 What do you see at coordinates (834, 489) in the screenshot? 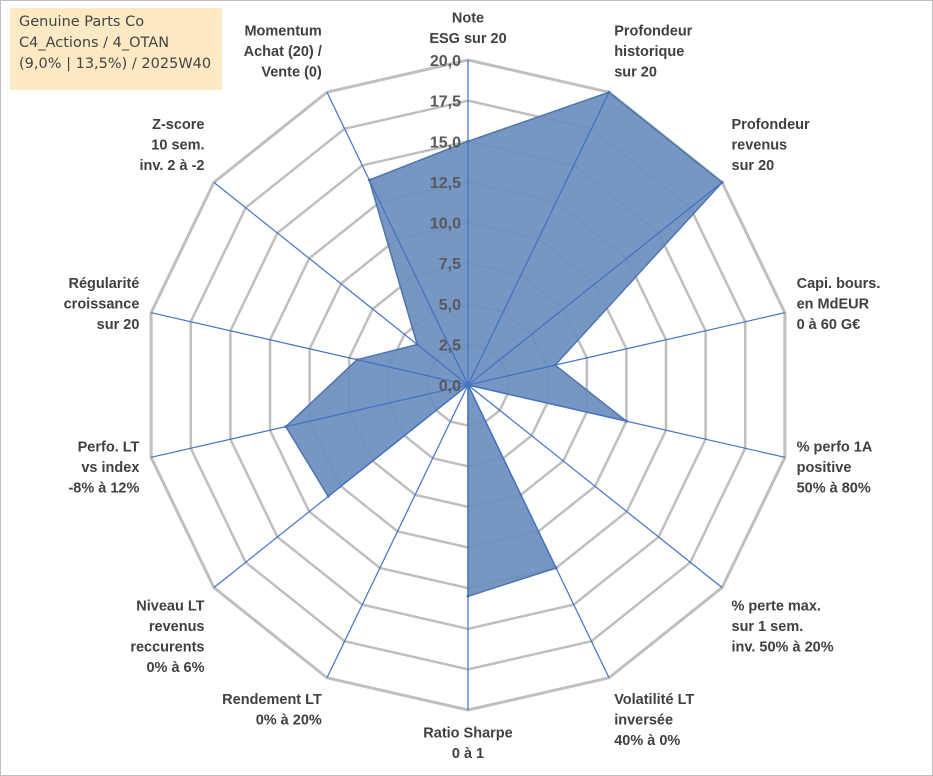
I see `axis-label-line: 50% à 80%` at bounding box center [834, 489].